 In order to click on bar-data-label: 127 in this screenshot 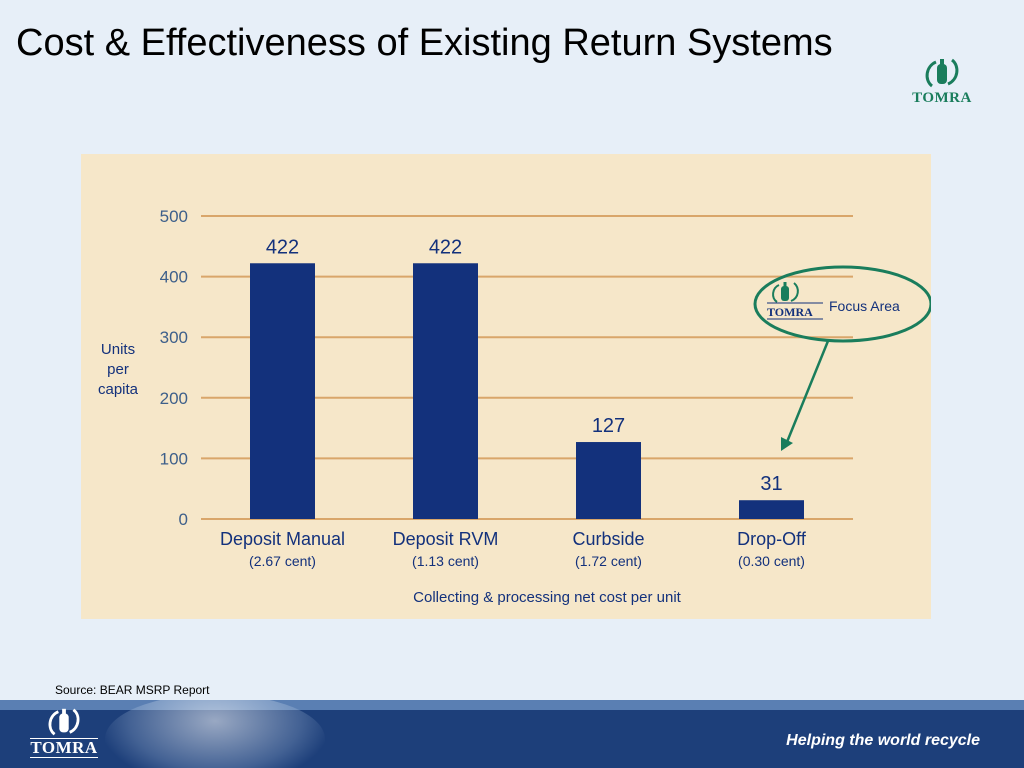, I will do `click(608, 426)`.